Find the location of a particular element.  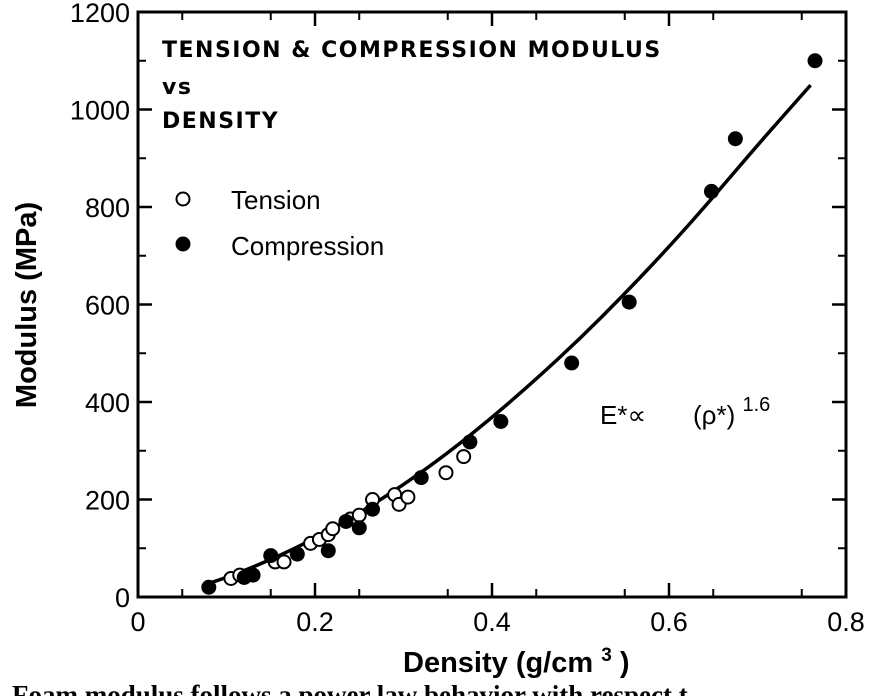

x-tick-label: 0.6 is located at coordinates (669, 622).